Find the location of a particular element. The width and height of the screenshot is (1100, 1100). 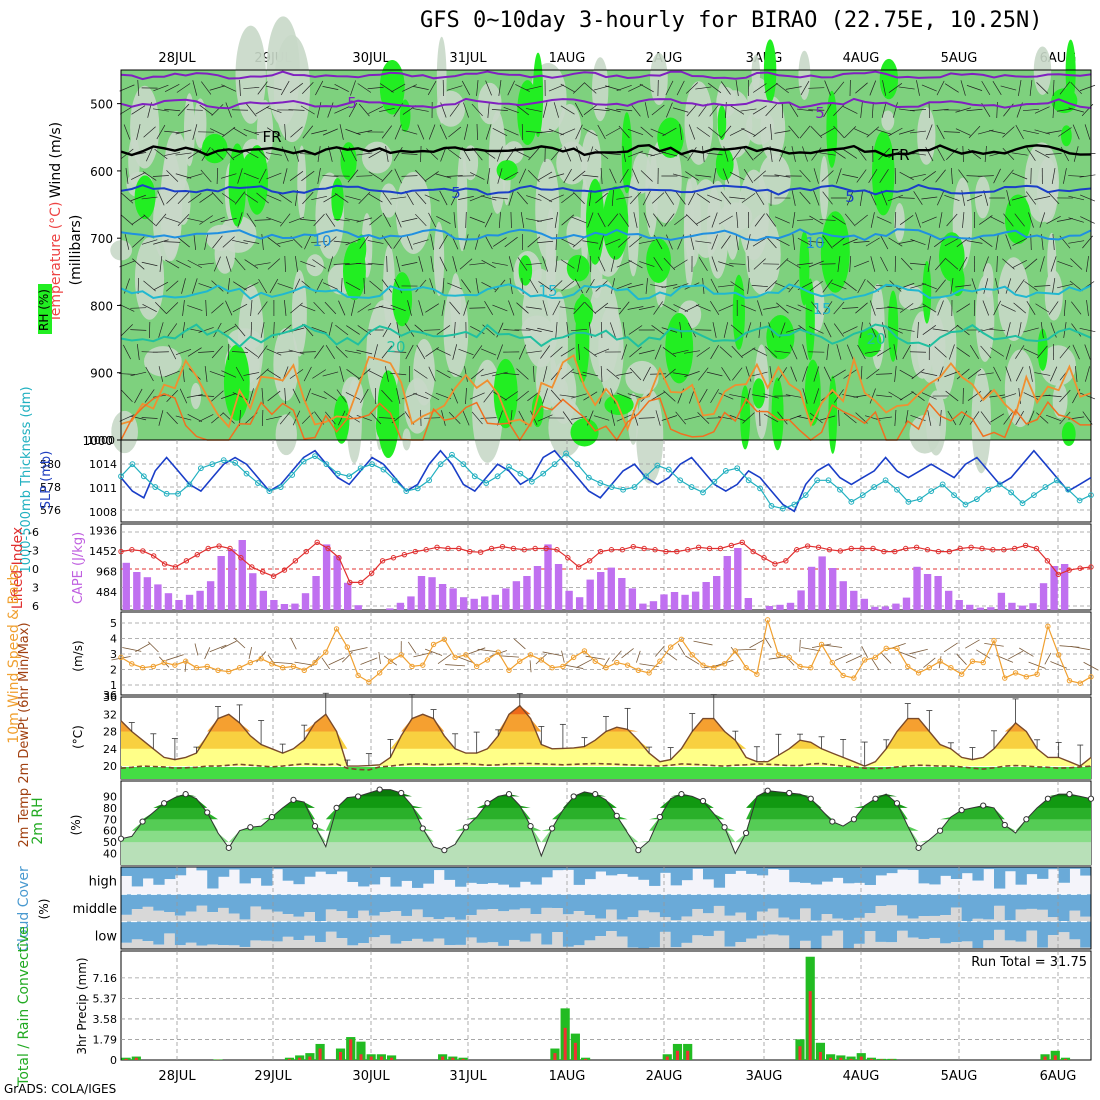

cape-bar is located at coordinates (347, 596).